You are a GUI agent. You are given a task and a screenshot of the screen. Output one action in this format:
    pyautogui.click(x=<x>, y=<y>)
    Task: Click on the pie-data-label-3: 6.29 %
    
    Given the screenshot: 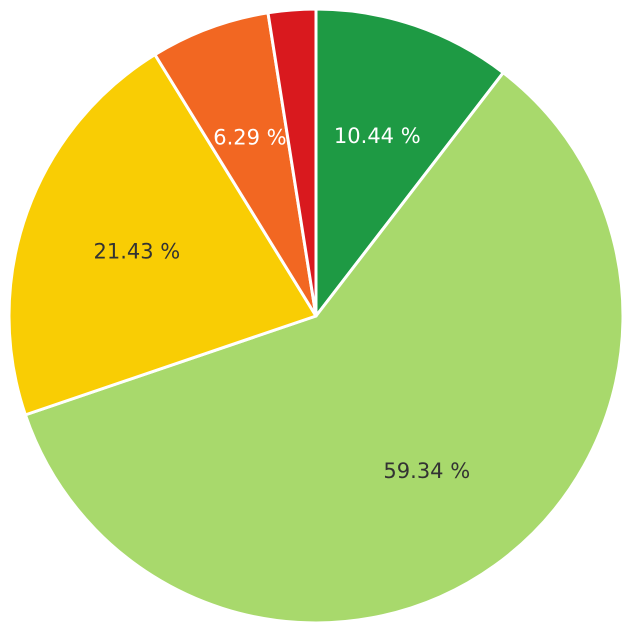 What is the action you would take?
    pyautogui.click(x=249, y=138)
    